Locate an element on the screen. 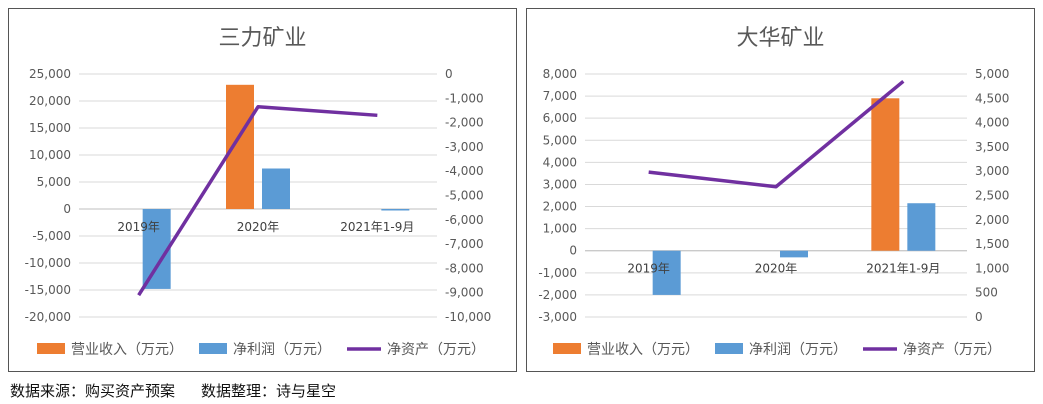  y-right-tick-label: 3,000 is located at coordinates (992, 171).